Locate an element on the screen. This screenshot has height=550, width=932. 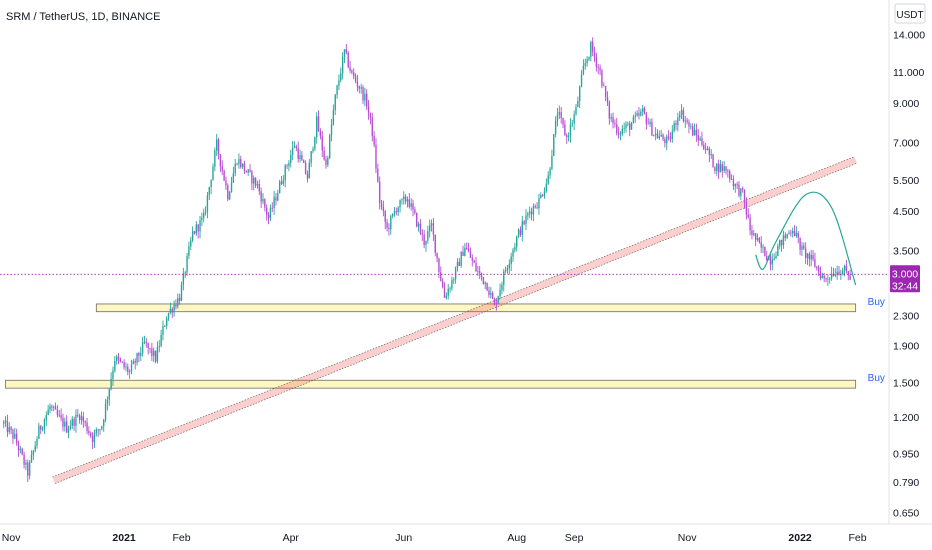
price-tick-label: 5.500 is located at coordinates (906, 181).